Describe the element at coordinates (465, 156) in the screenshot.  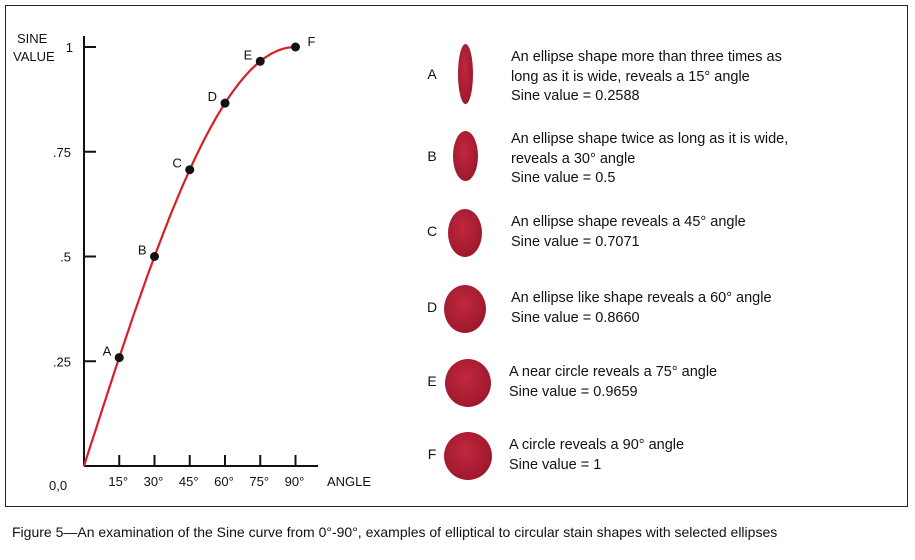
I see `stain-ellipse-b` at that location.